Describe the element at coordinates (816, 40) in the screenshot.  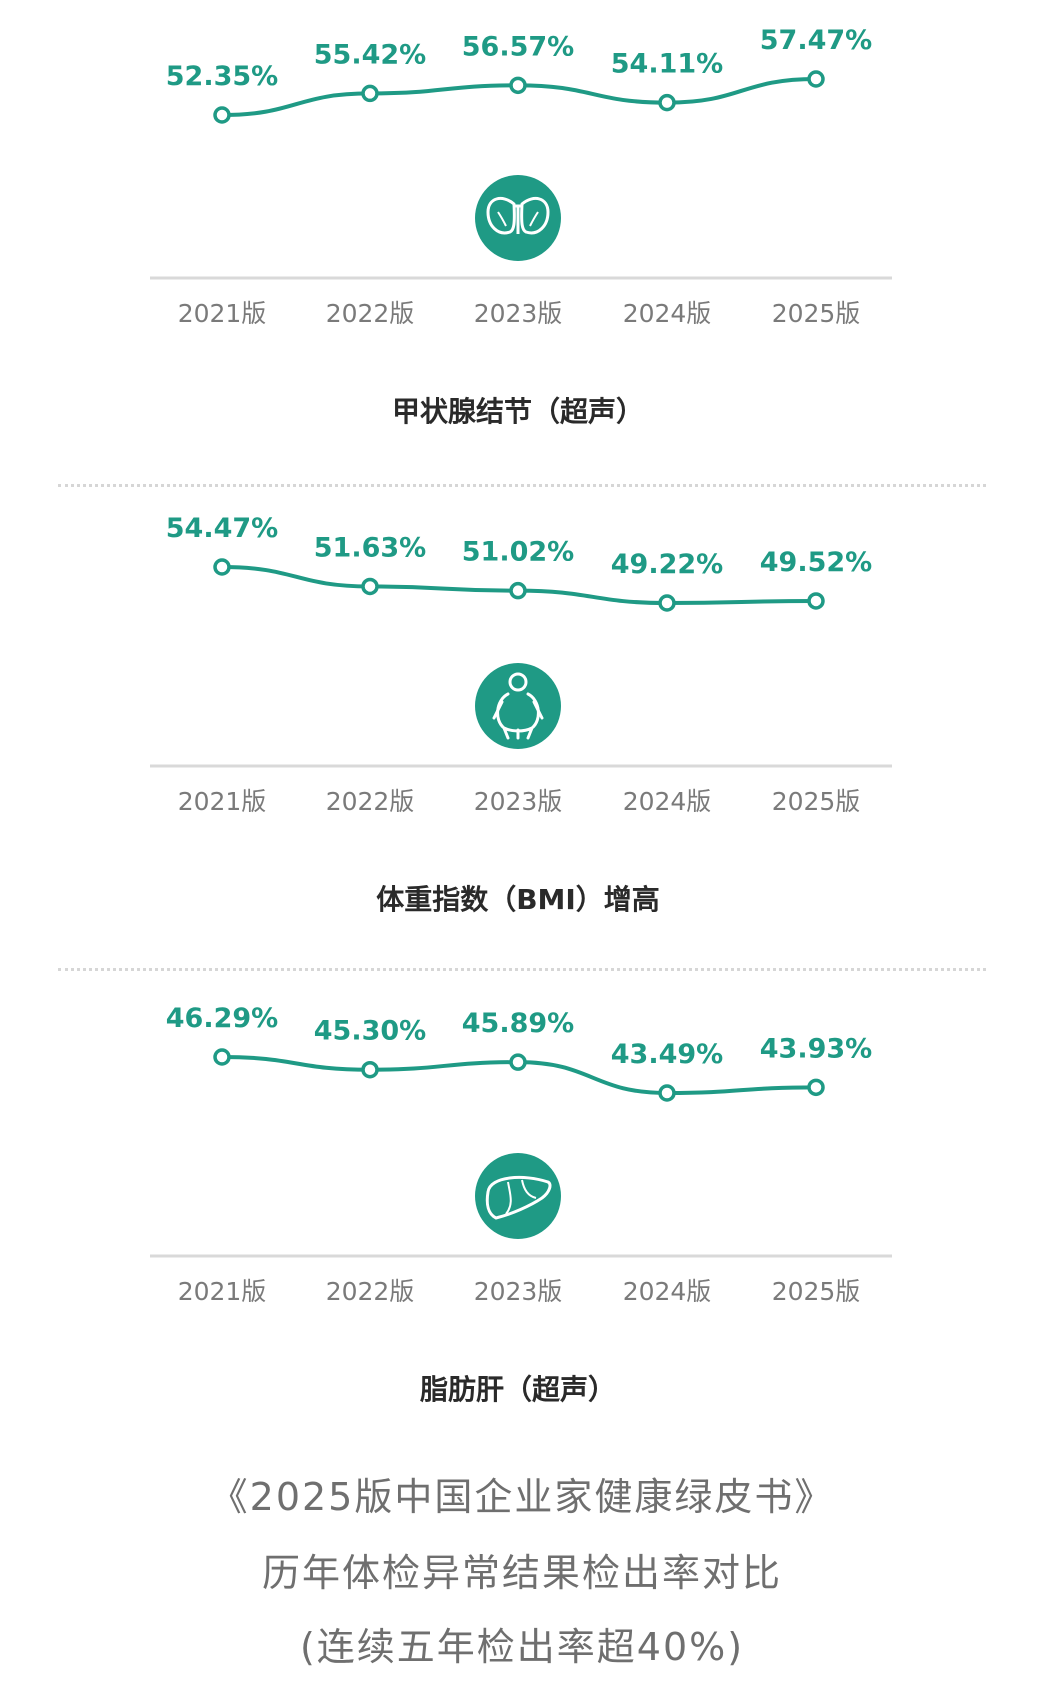
I see `data-label: 57.47%` at that location.